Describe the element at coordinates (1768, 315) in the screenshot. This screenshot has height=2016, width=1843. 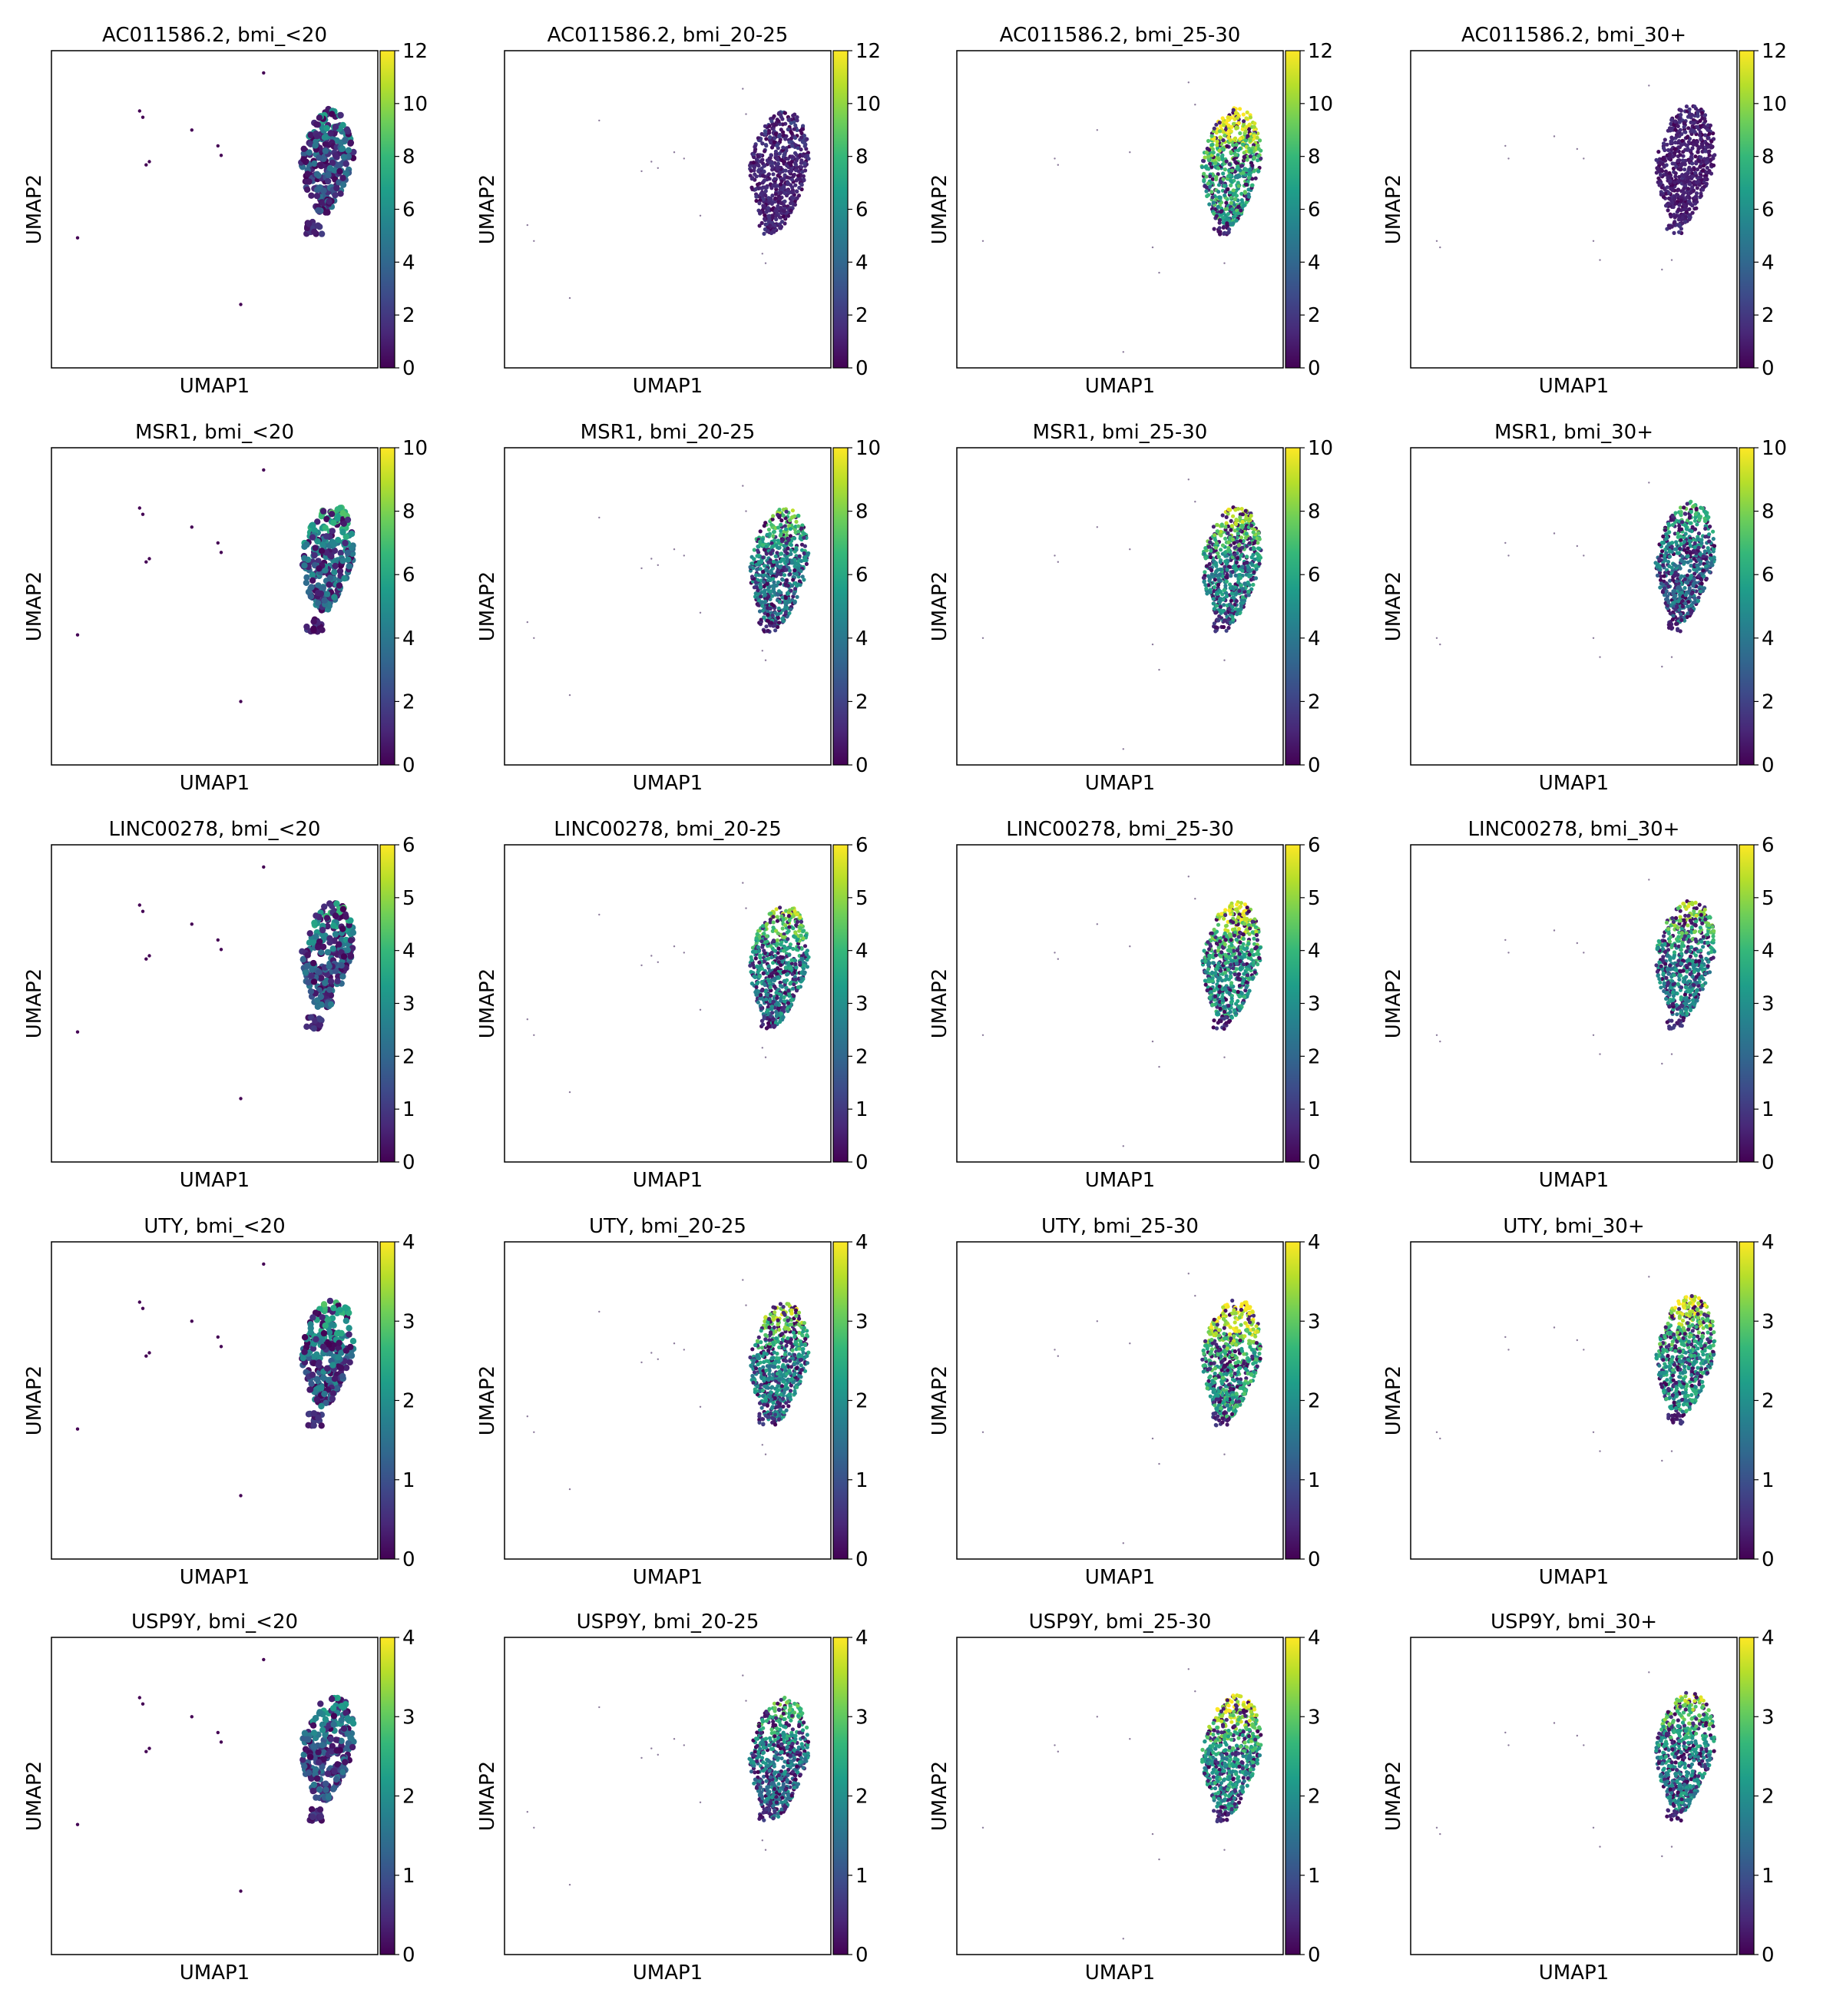
I see `colorbar-tick-label: 2` at that location.